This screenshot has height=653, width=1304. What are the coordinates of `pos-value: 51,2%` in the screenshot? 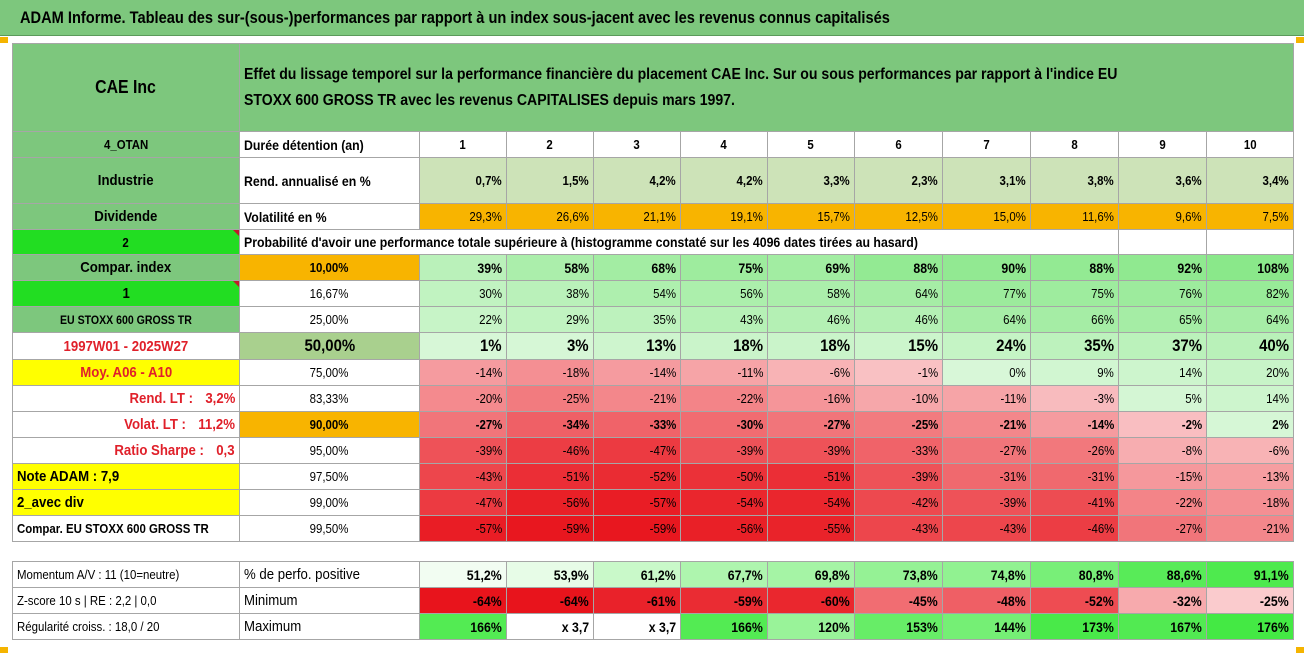 It's located at (462, 574).